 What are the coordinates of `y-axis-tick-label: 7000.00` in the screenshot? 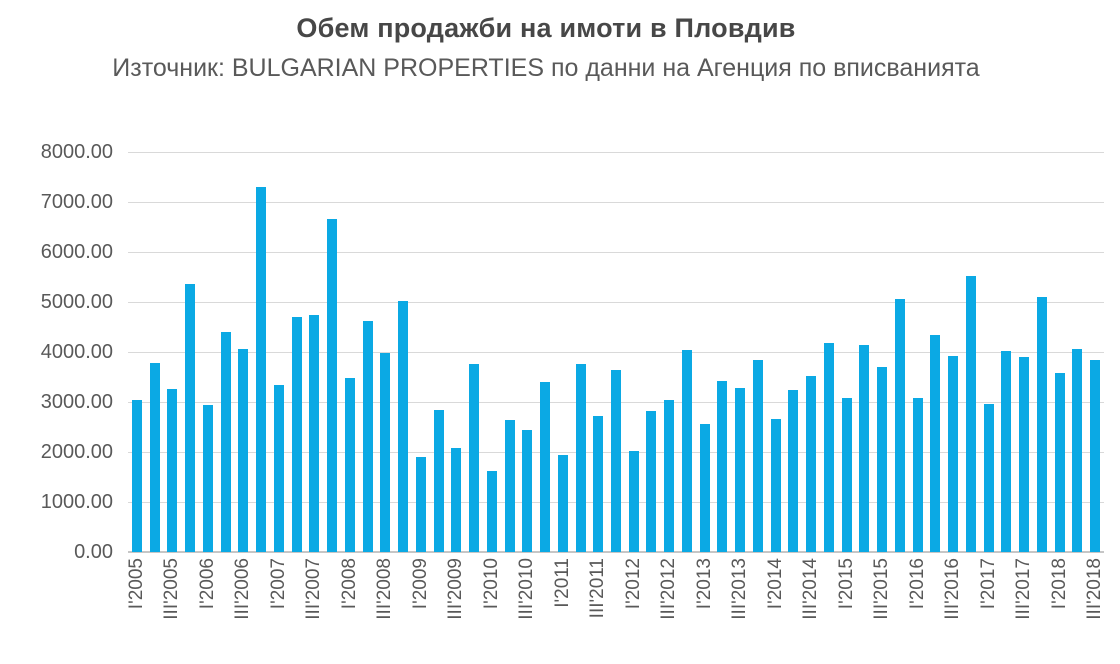 It's located at (76, 202).